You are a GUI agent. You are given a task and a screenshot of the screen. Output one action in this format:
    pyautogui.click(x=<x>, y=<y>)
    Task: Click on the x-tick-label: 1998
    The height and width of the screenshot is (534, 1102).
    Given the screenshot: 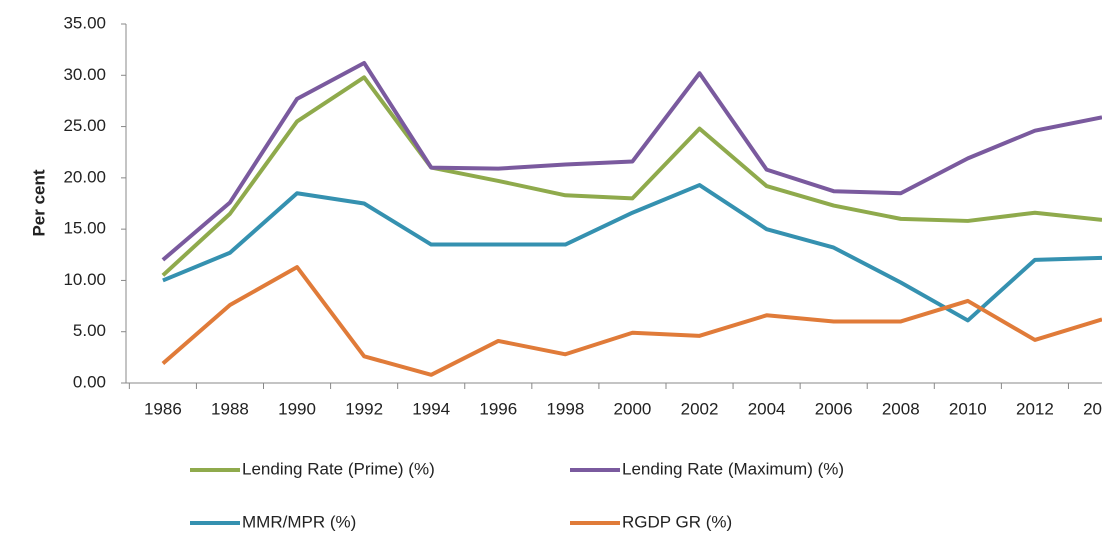 What is the action you would take?
    pyautogui.click(x=565, y=408)
    